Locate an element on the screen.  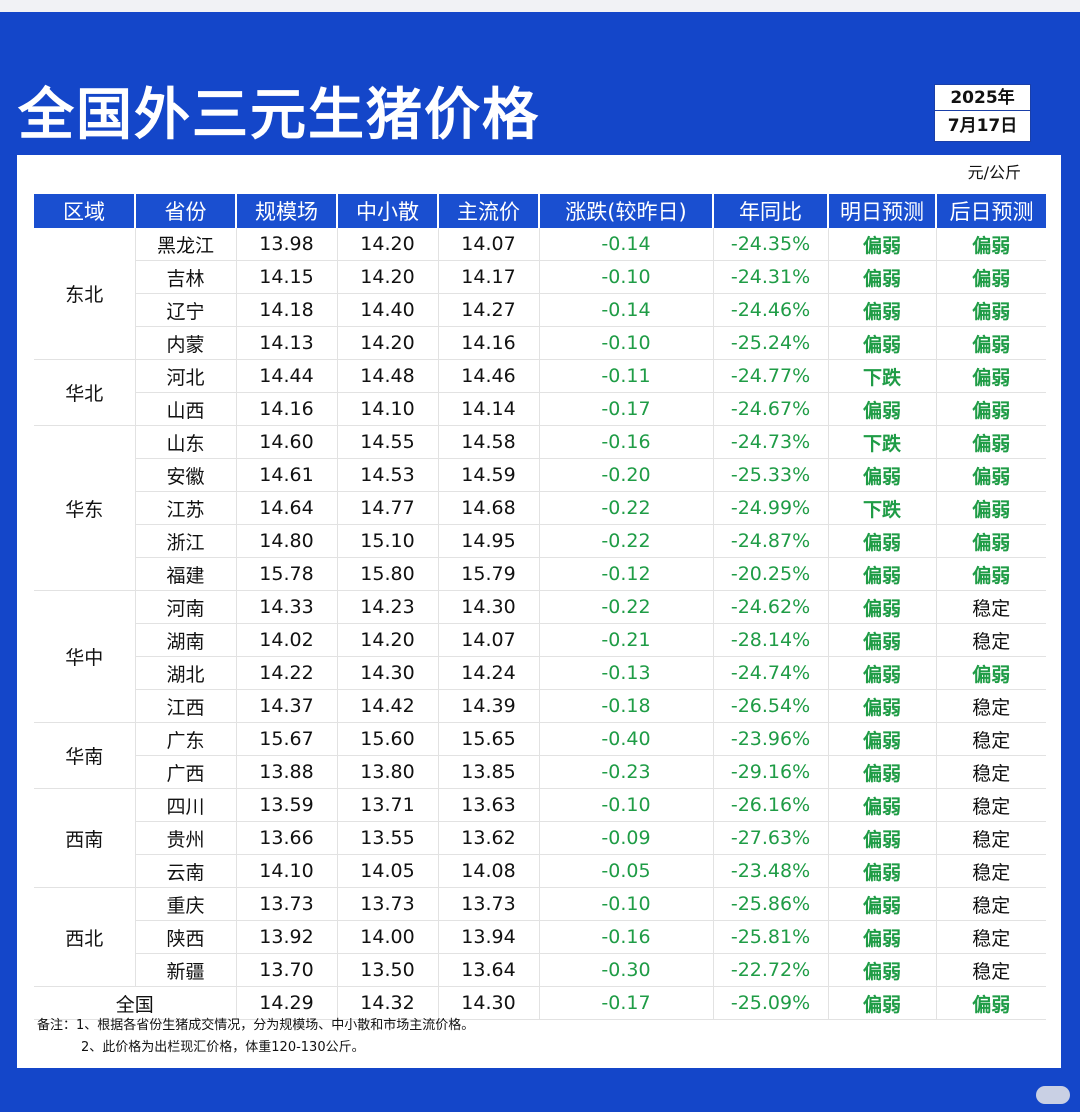
header-main-price: 主流价 is located at coordinates (488, 211).